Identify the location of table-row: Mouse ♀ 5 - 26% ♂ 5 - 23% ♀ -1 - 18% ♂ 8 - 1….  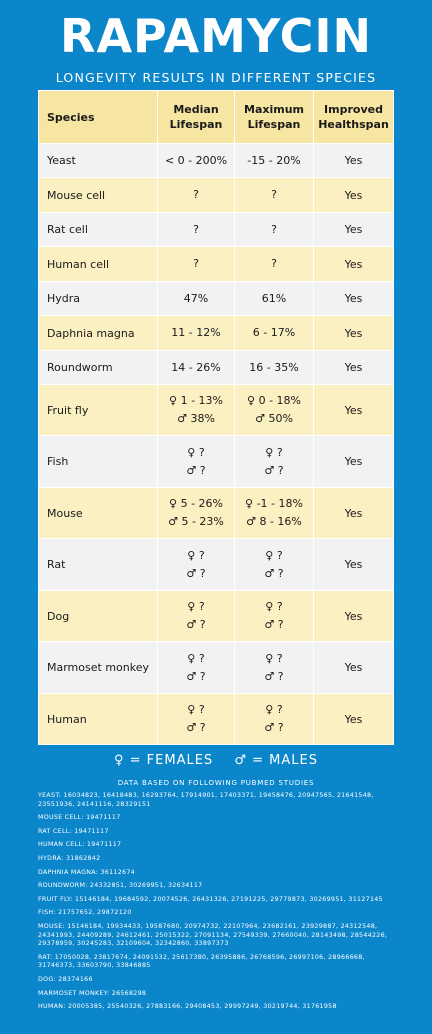
(216, 513).